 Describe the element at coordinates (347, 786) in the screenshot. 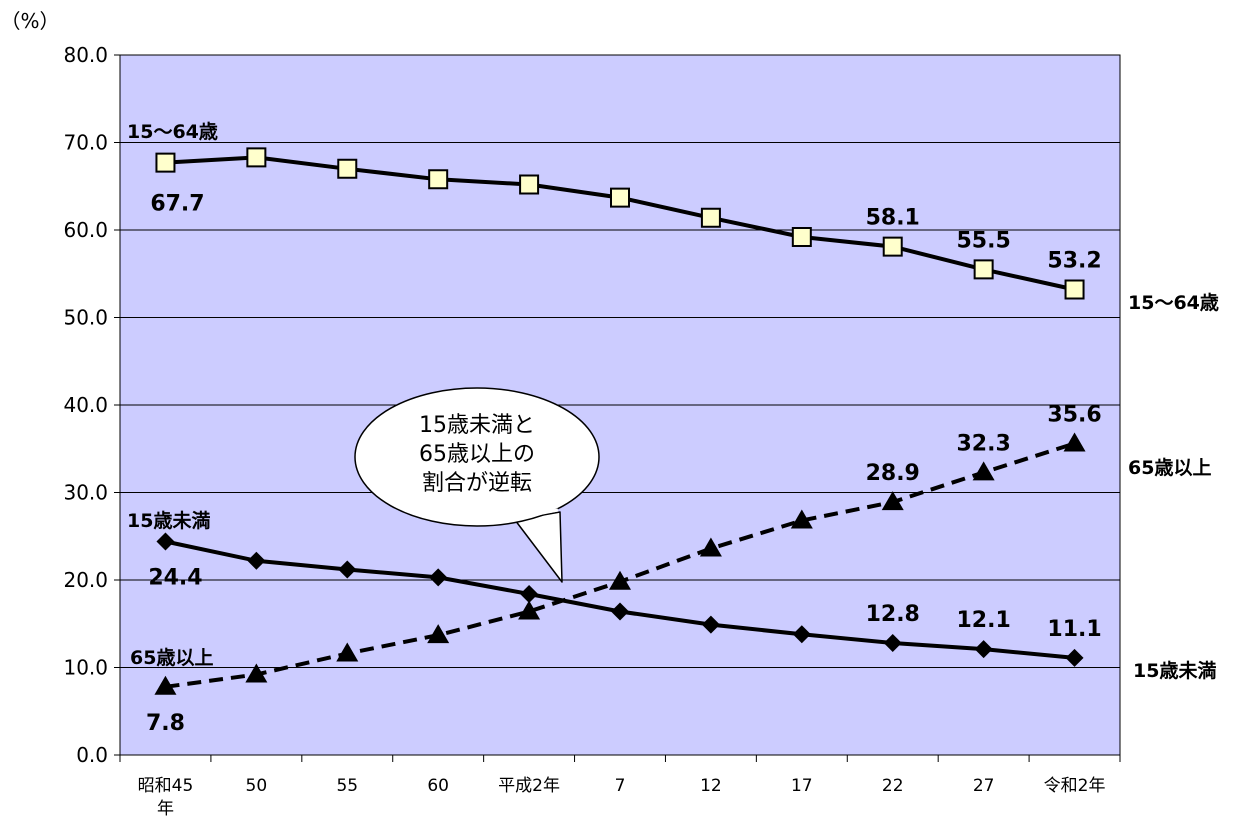

I see `x-tick-label: 55` at that location.